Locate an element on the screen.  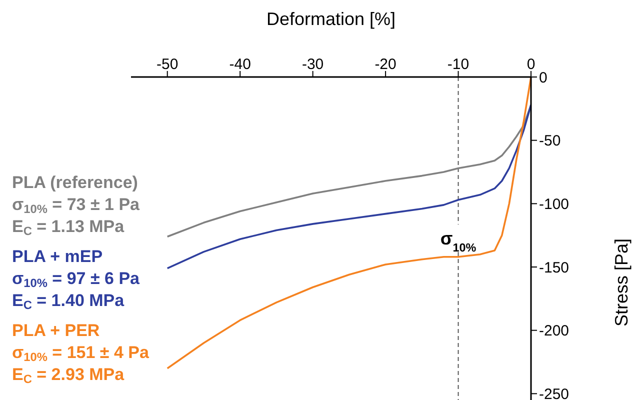
text: E$_{C}$ = 1.40 MPa is located at coordinates (69, 301).